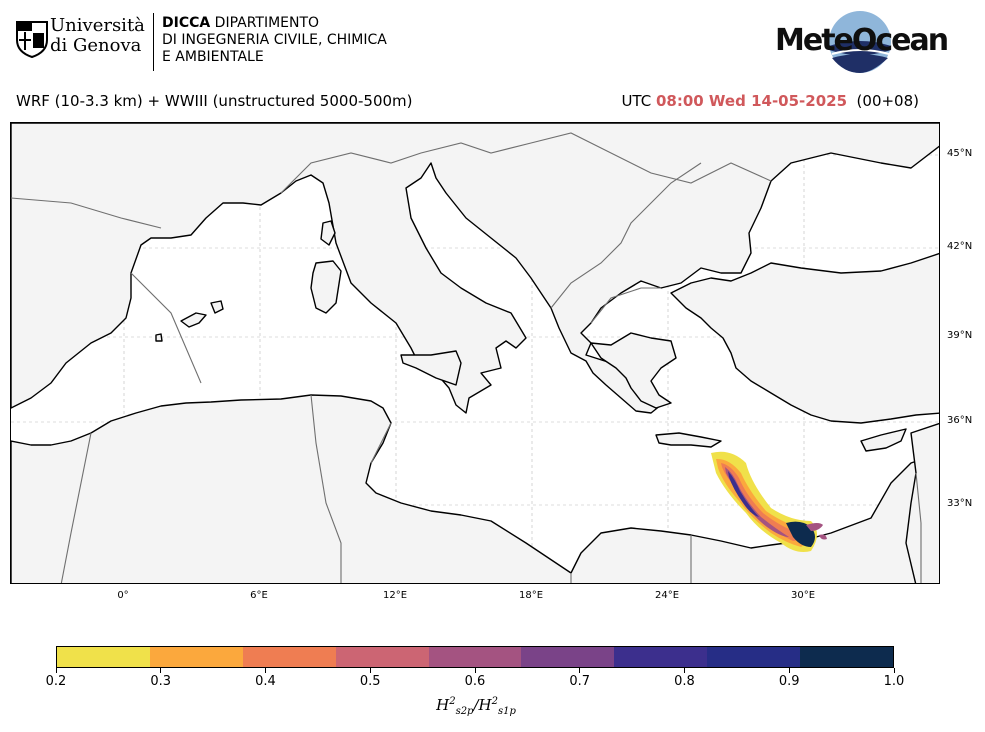  Describe the element at coordinates (161, 681) in the screenshot. I see `colorbar-tick-label: 0.3` at that location.